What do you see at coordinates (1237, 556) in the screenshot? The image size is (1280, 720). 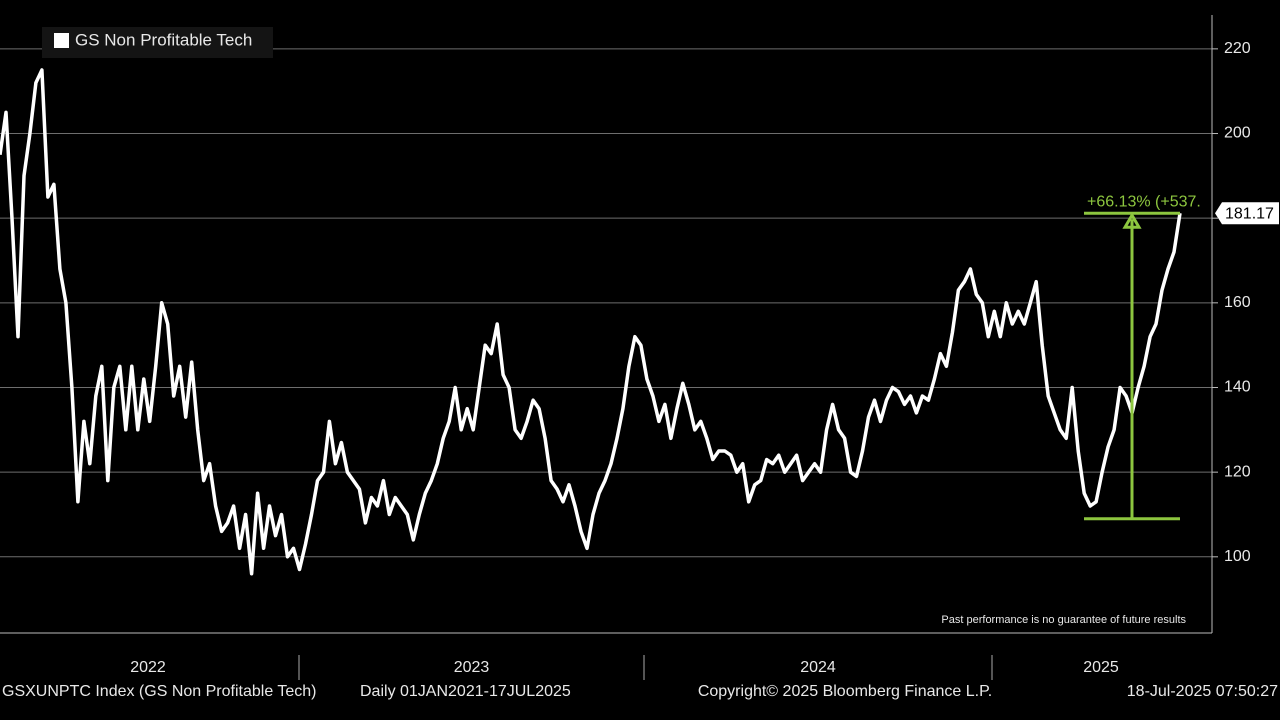 I see `y-tick-label: 100` at bounding box center [1237, 556].